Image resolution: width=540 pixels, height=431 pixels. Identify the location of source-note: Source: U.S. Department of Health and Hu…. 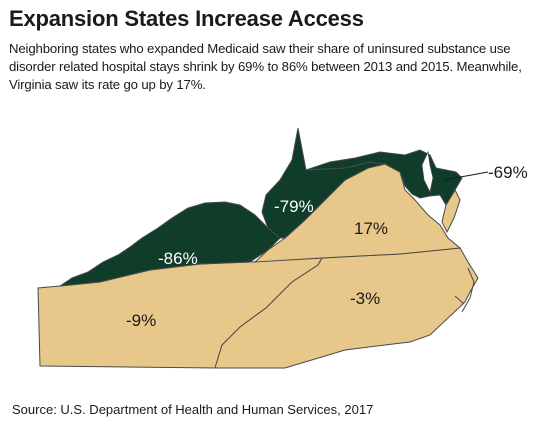
(193, 409).